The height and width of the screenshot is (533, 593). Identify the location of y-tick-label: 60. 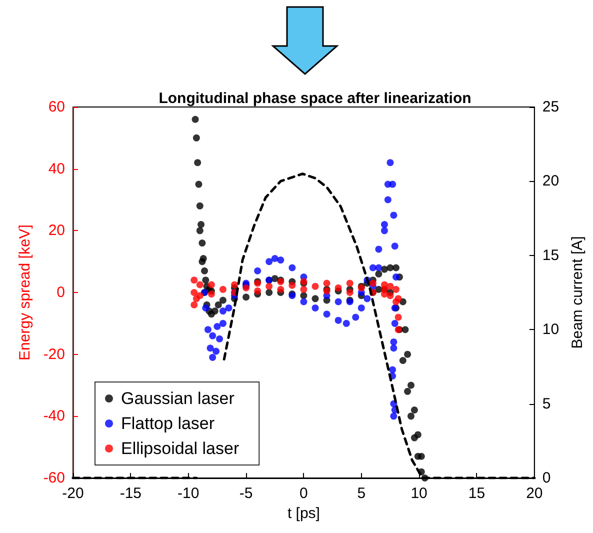
(56, 107).